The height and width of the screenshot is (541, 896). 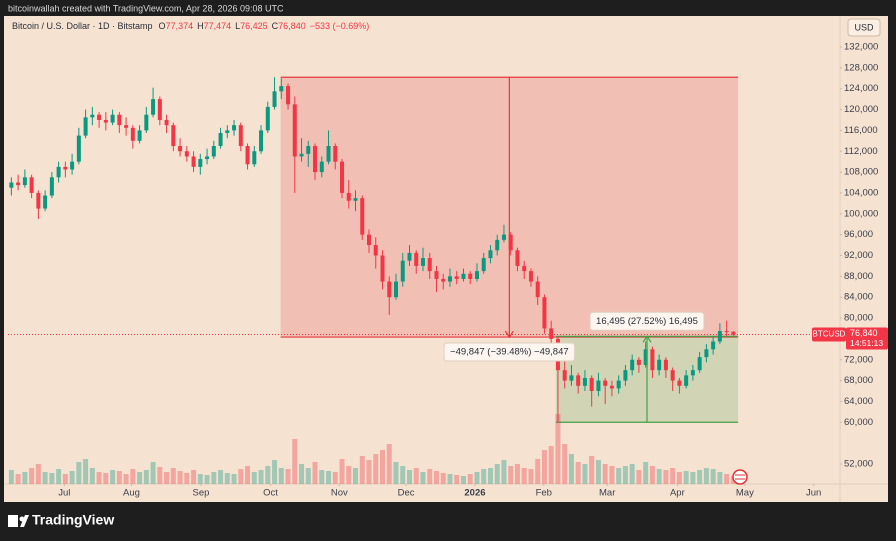 What do you see at coordinates (864, 333) in the screenshot?
I see `price-tag-value: 76,840` at bounding box center [864, 333].